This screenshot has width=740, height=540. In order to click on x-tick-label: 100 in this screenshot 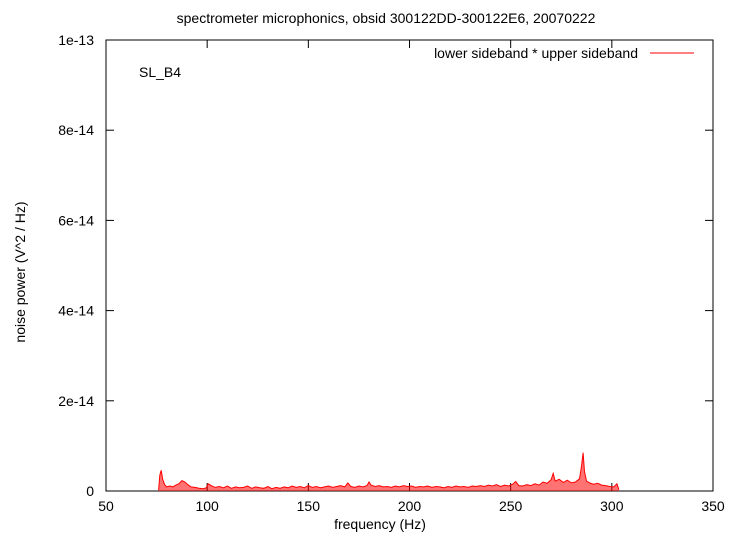, I will do `click(207, 506)`.